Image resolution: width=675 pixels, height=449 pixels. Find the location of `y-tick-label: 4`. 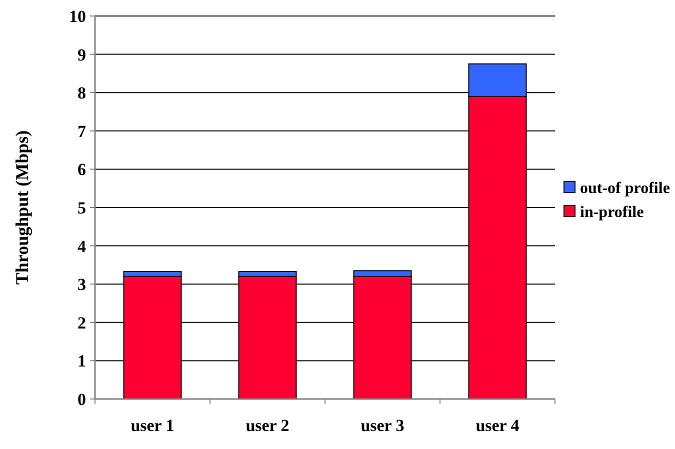

y-tick-label: 4 is located at coordinates (82, 246).